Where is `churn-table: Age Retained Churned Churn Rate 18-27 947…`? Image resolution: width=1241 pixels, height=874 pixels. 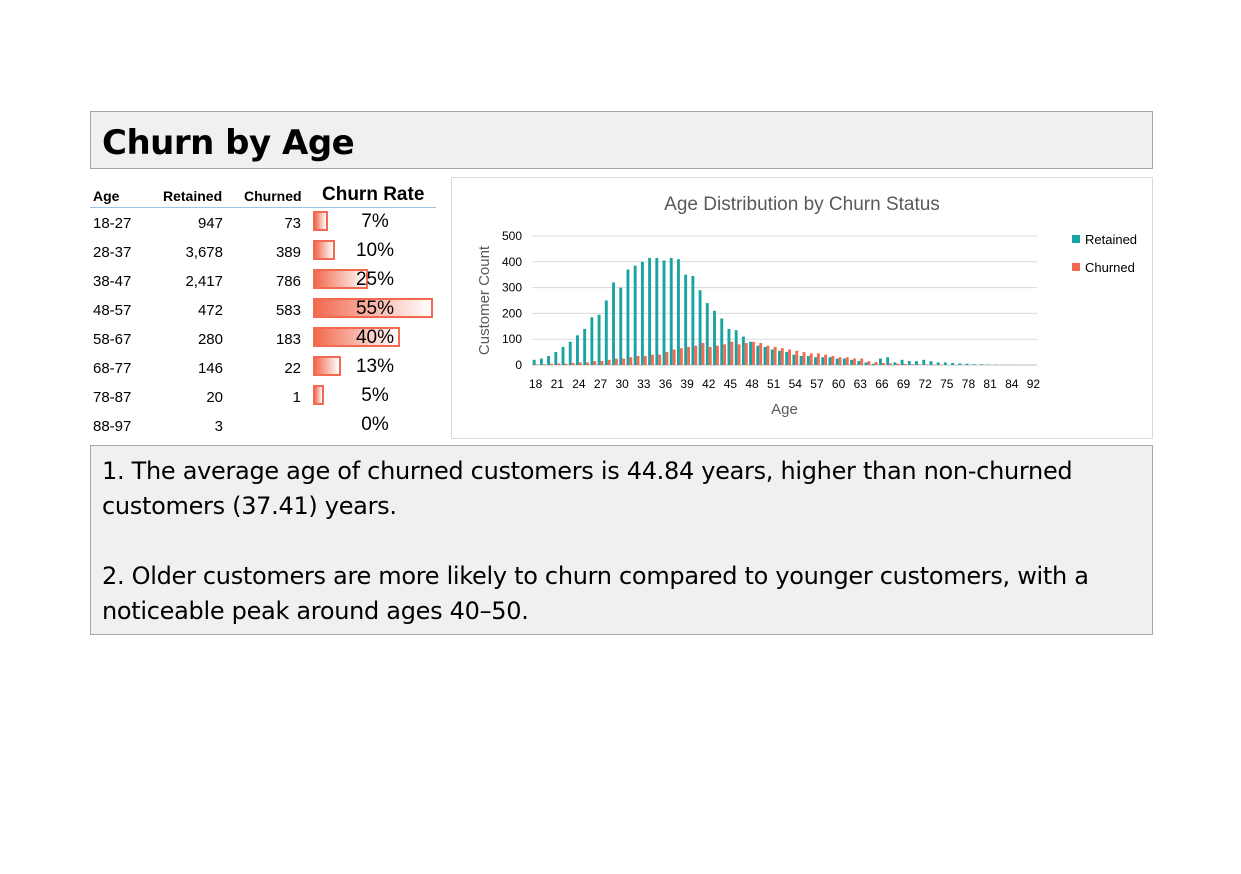 churn-table: Age Retained Churned Churn Rate 18-27 947… is located at coordinates (263, 309).